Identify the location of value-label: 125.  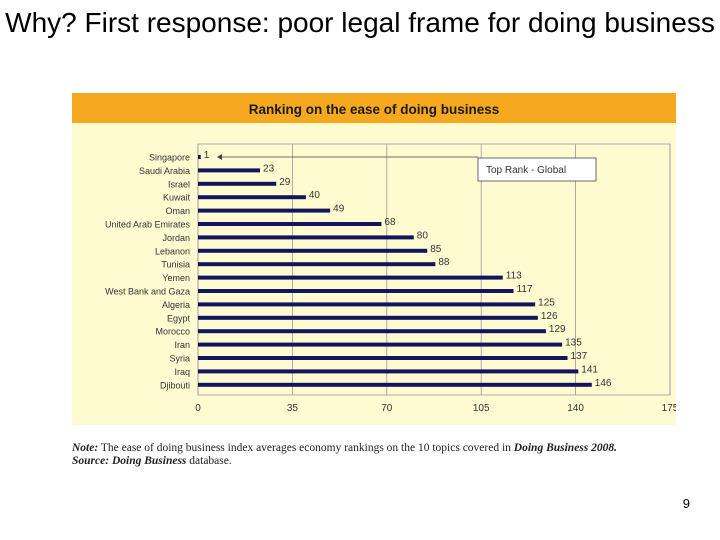
(546, 302).